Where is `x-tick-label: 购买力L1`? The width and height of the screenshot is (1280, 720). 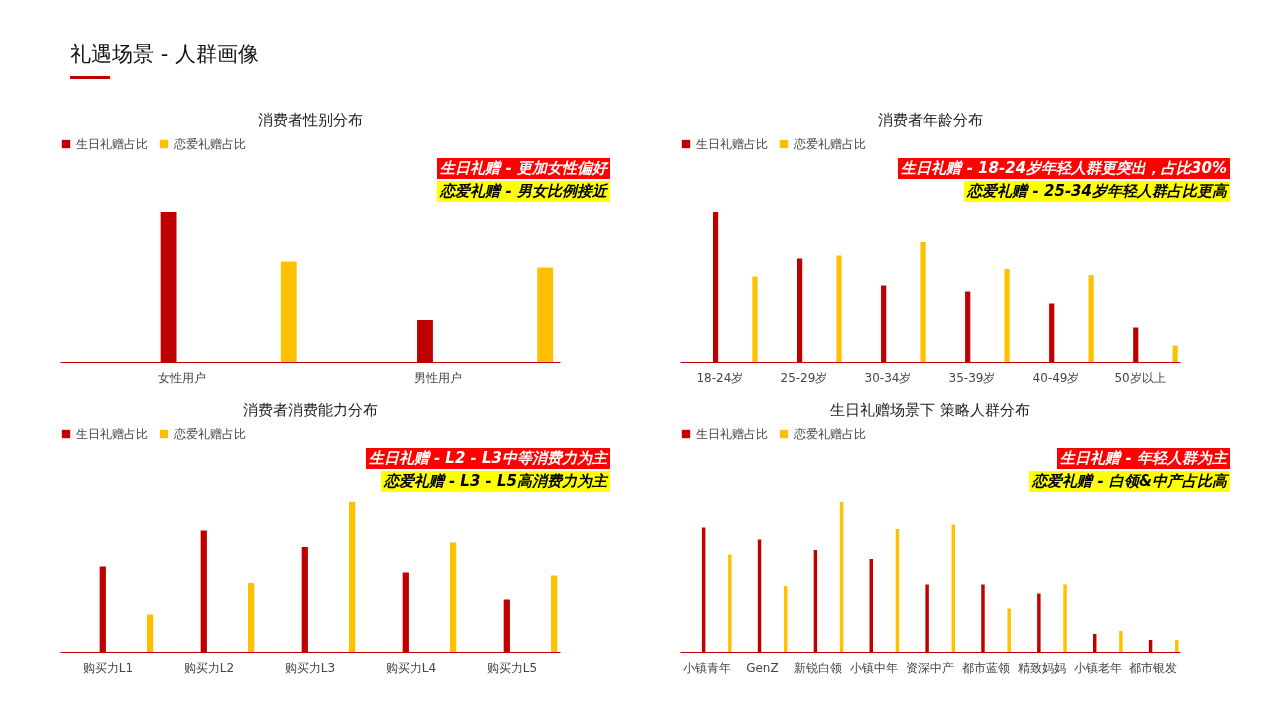 x-tick-label: 购买力L1 is located at coordinates (108, 667).